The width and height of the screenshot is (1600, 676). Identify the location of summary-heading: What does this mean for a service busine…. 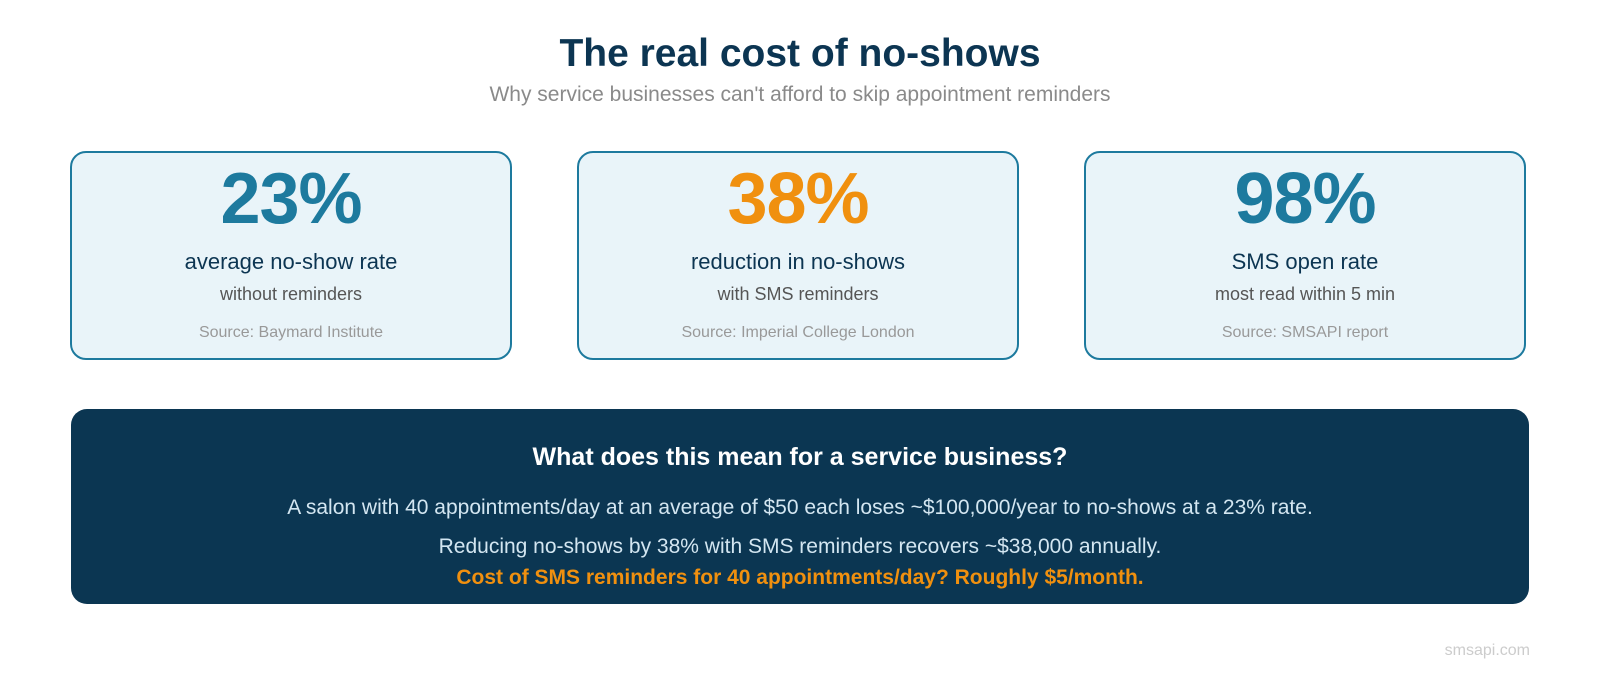
(800, 457).